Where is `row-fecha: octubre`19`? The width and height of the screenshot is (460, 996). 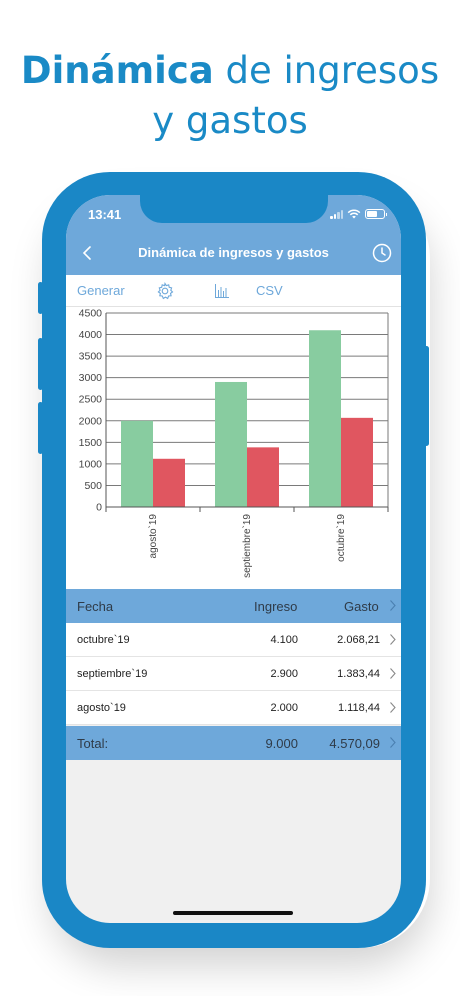 row-fecha: octubre`19 is located at coordinates (103, 640).